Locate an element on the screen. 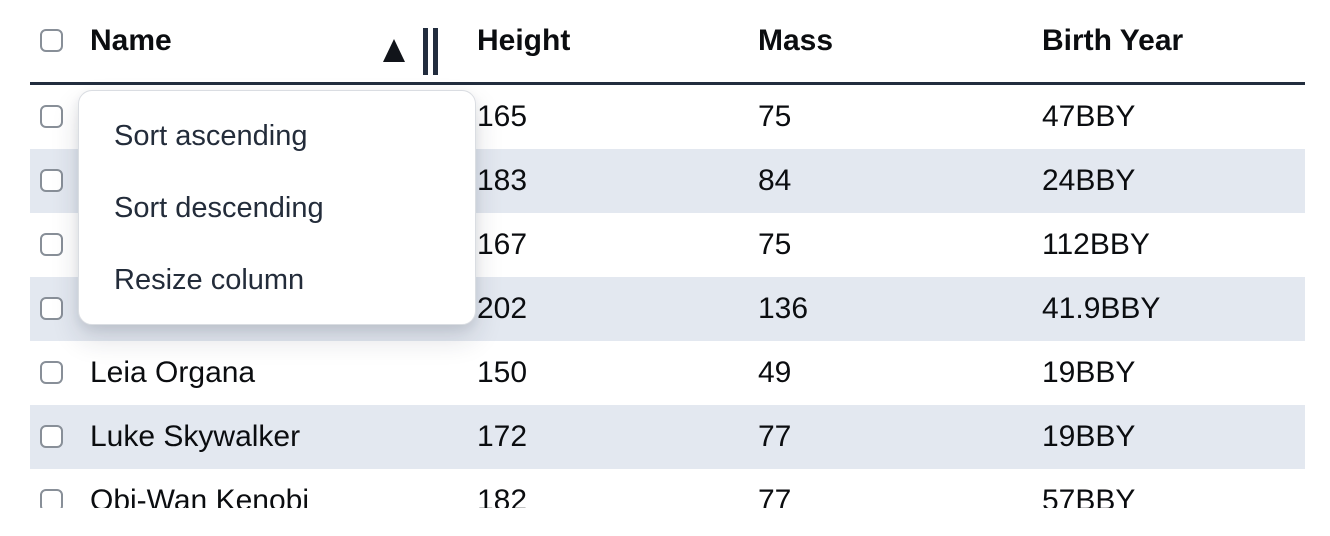 This screenshot has height=536, width=1330. table-row: Obi-Wan Kenobi 182 77 57BBY is located at coordinates (667, 488).